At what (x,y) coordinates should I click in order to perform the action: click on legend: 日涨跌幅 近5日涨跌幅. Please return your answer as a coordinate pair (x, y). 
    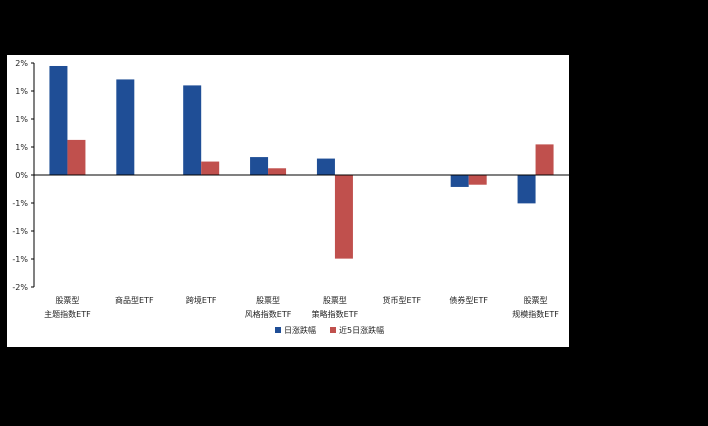
    Looking at the image, I should click on (329, 330).